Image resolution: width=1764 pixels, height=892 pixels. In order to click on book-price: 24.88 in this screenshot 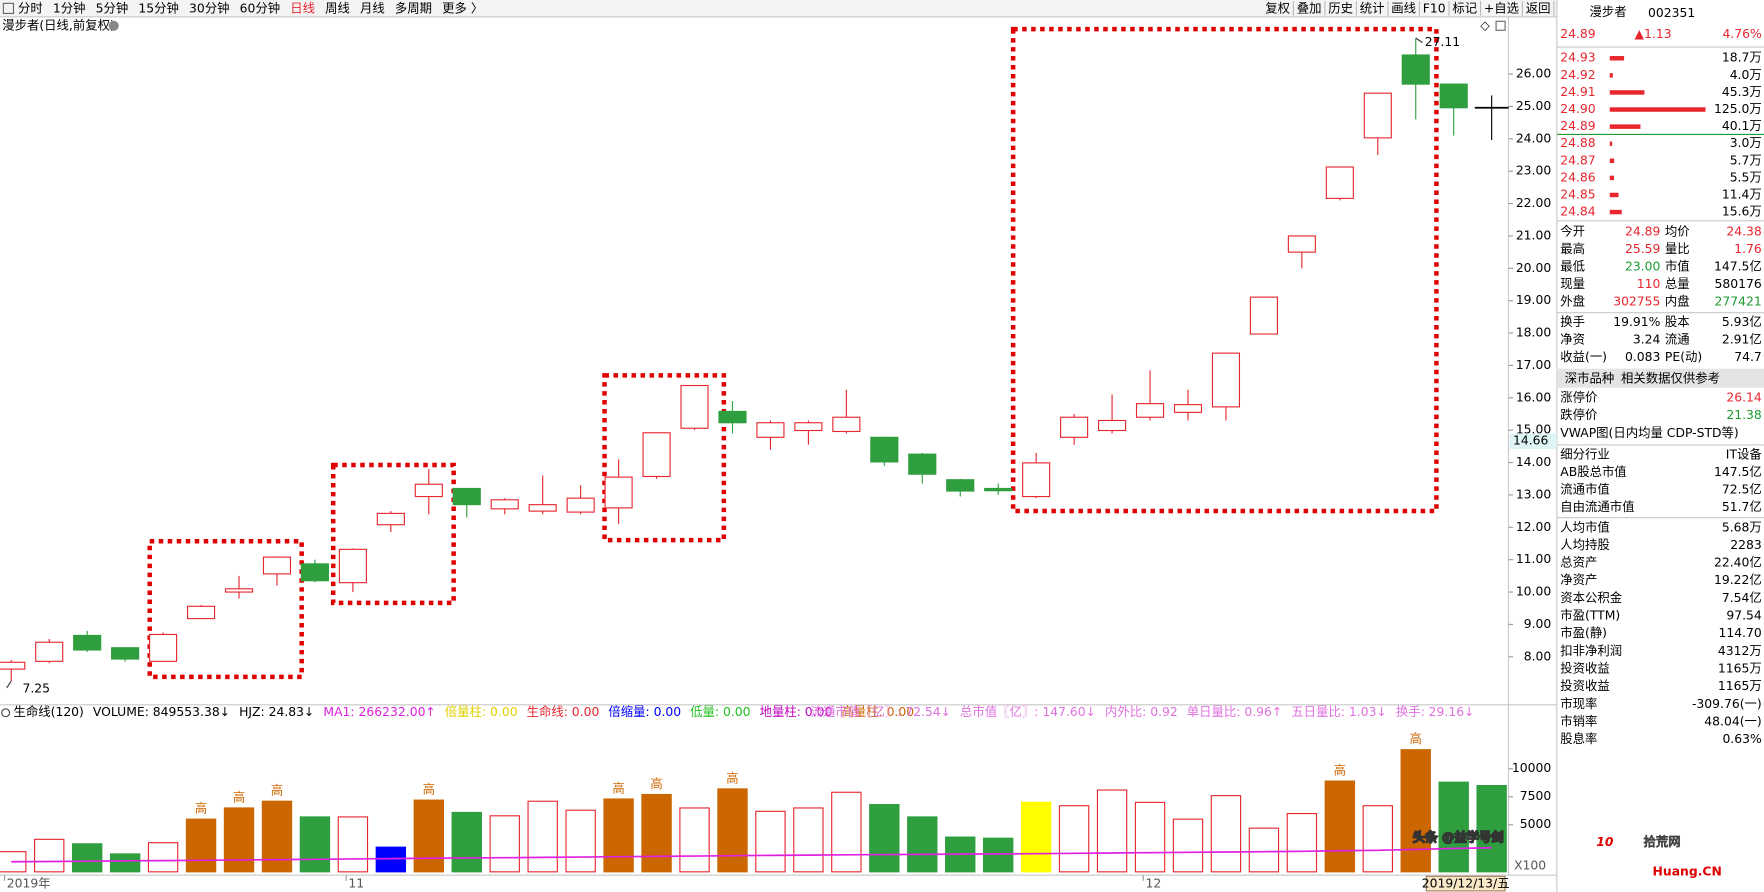, I will do `click(1578, 143)`.